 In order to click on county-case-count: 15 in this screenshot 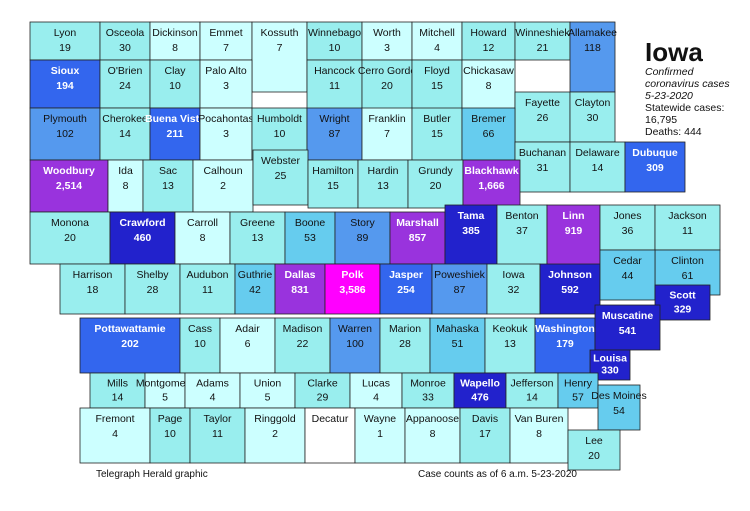, I will do `click(437, 86)`.